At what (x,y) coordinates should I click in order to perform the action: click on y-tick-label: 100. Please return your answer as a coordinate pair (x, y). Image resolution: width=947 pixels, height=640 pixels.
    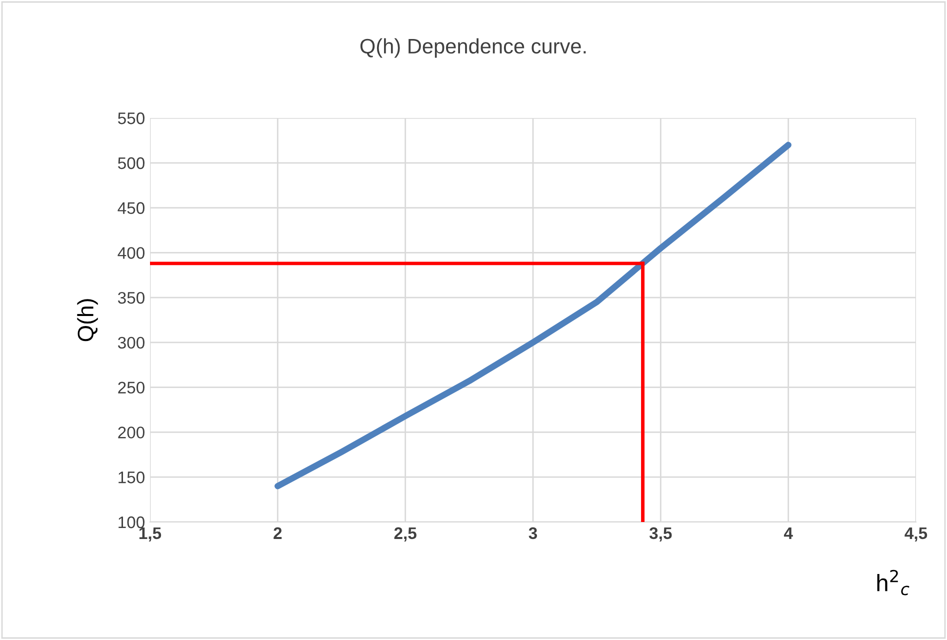
    Looking at the image, I should click on (131, 522).